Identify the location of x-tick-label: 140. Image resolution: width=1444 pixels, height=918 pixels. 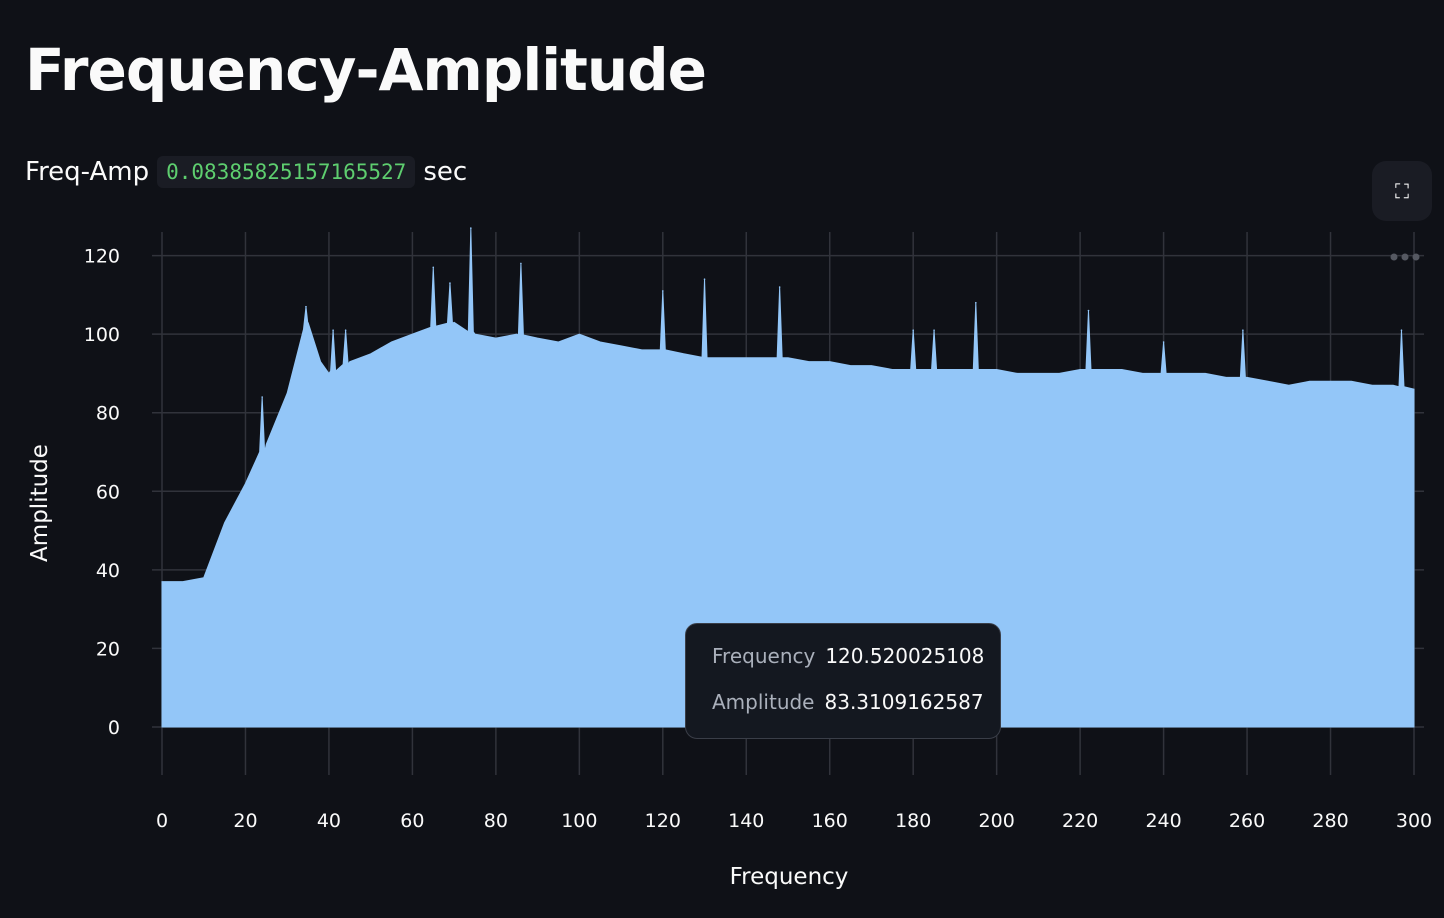
(746, 821).